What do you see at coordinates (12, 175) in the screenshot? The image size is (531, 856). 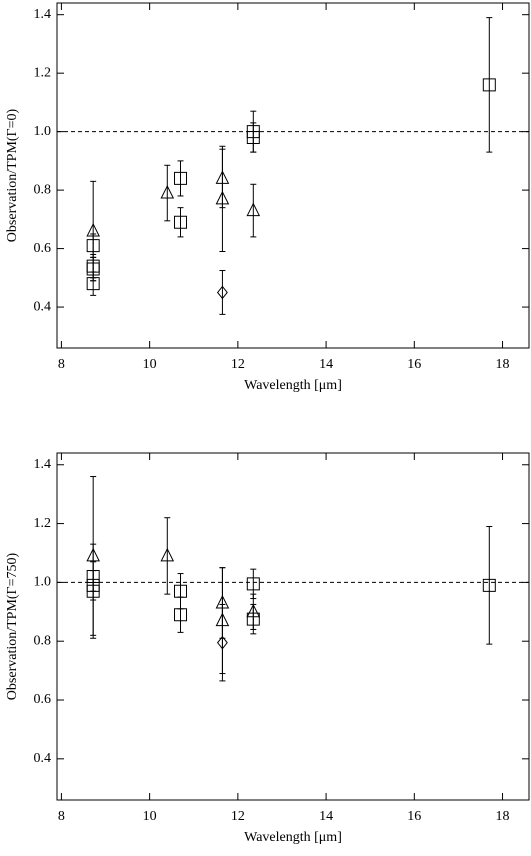 I see `y-axis-label: Observation/TPM(Γ=0)` at bounding box center [12, 175].